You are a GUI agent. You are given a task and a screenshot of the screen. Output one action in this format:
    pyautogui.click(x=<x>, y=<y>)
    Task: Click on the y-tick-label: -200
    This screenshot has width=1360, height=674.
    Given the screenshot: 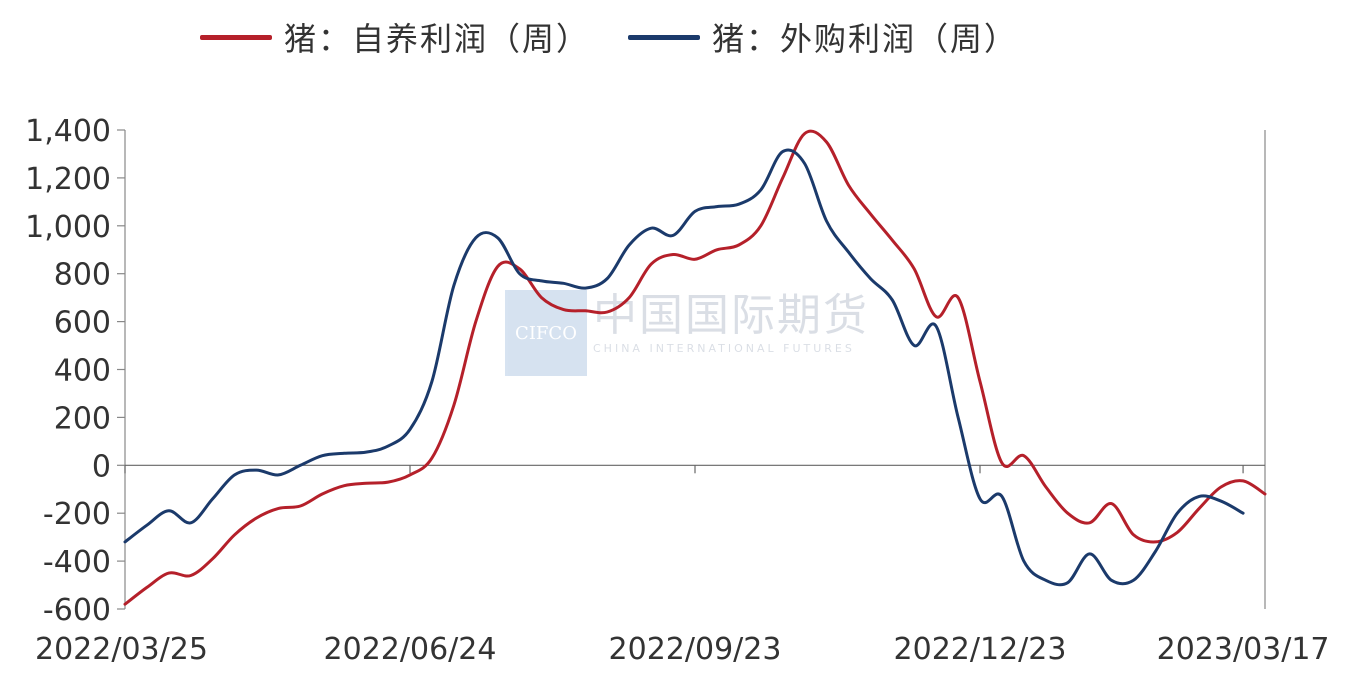 What is the action you would take?
    pyautogui.click(x=77, y=514)
    